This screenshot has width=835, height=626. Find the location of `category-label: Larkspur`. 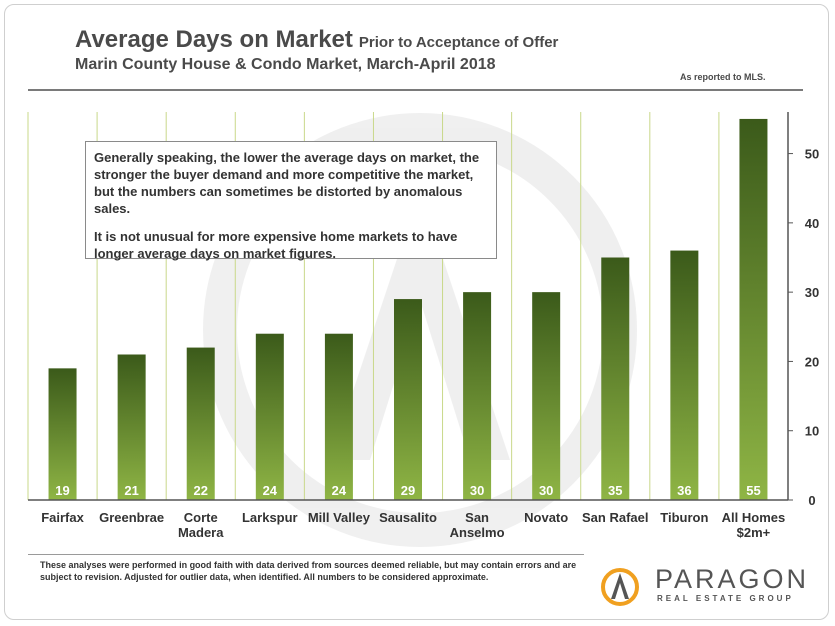

category-label: Larkspur is located at coordinates (270, 517).